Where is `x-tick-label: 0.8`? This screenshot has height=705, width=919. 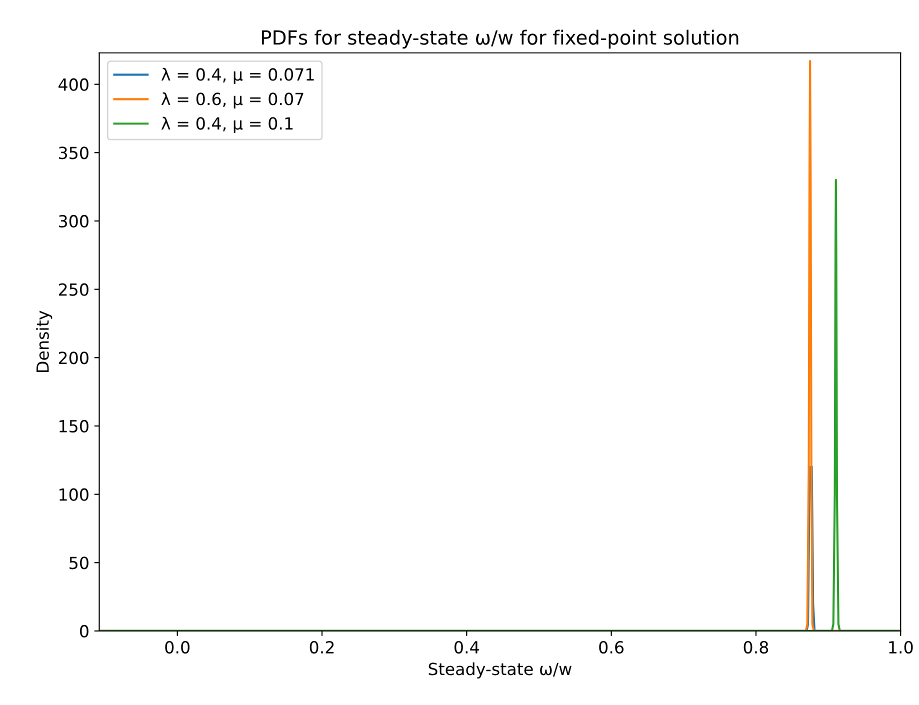 x-tick-label: 0.8 is located at coordinates (756, 647).